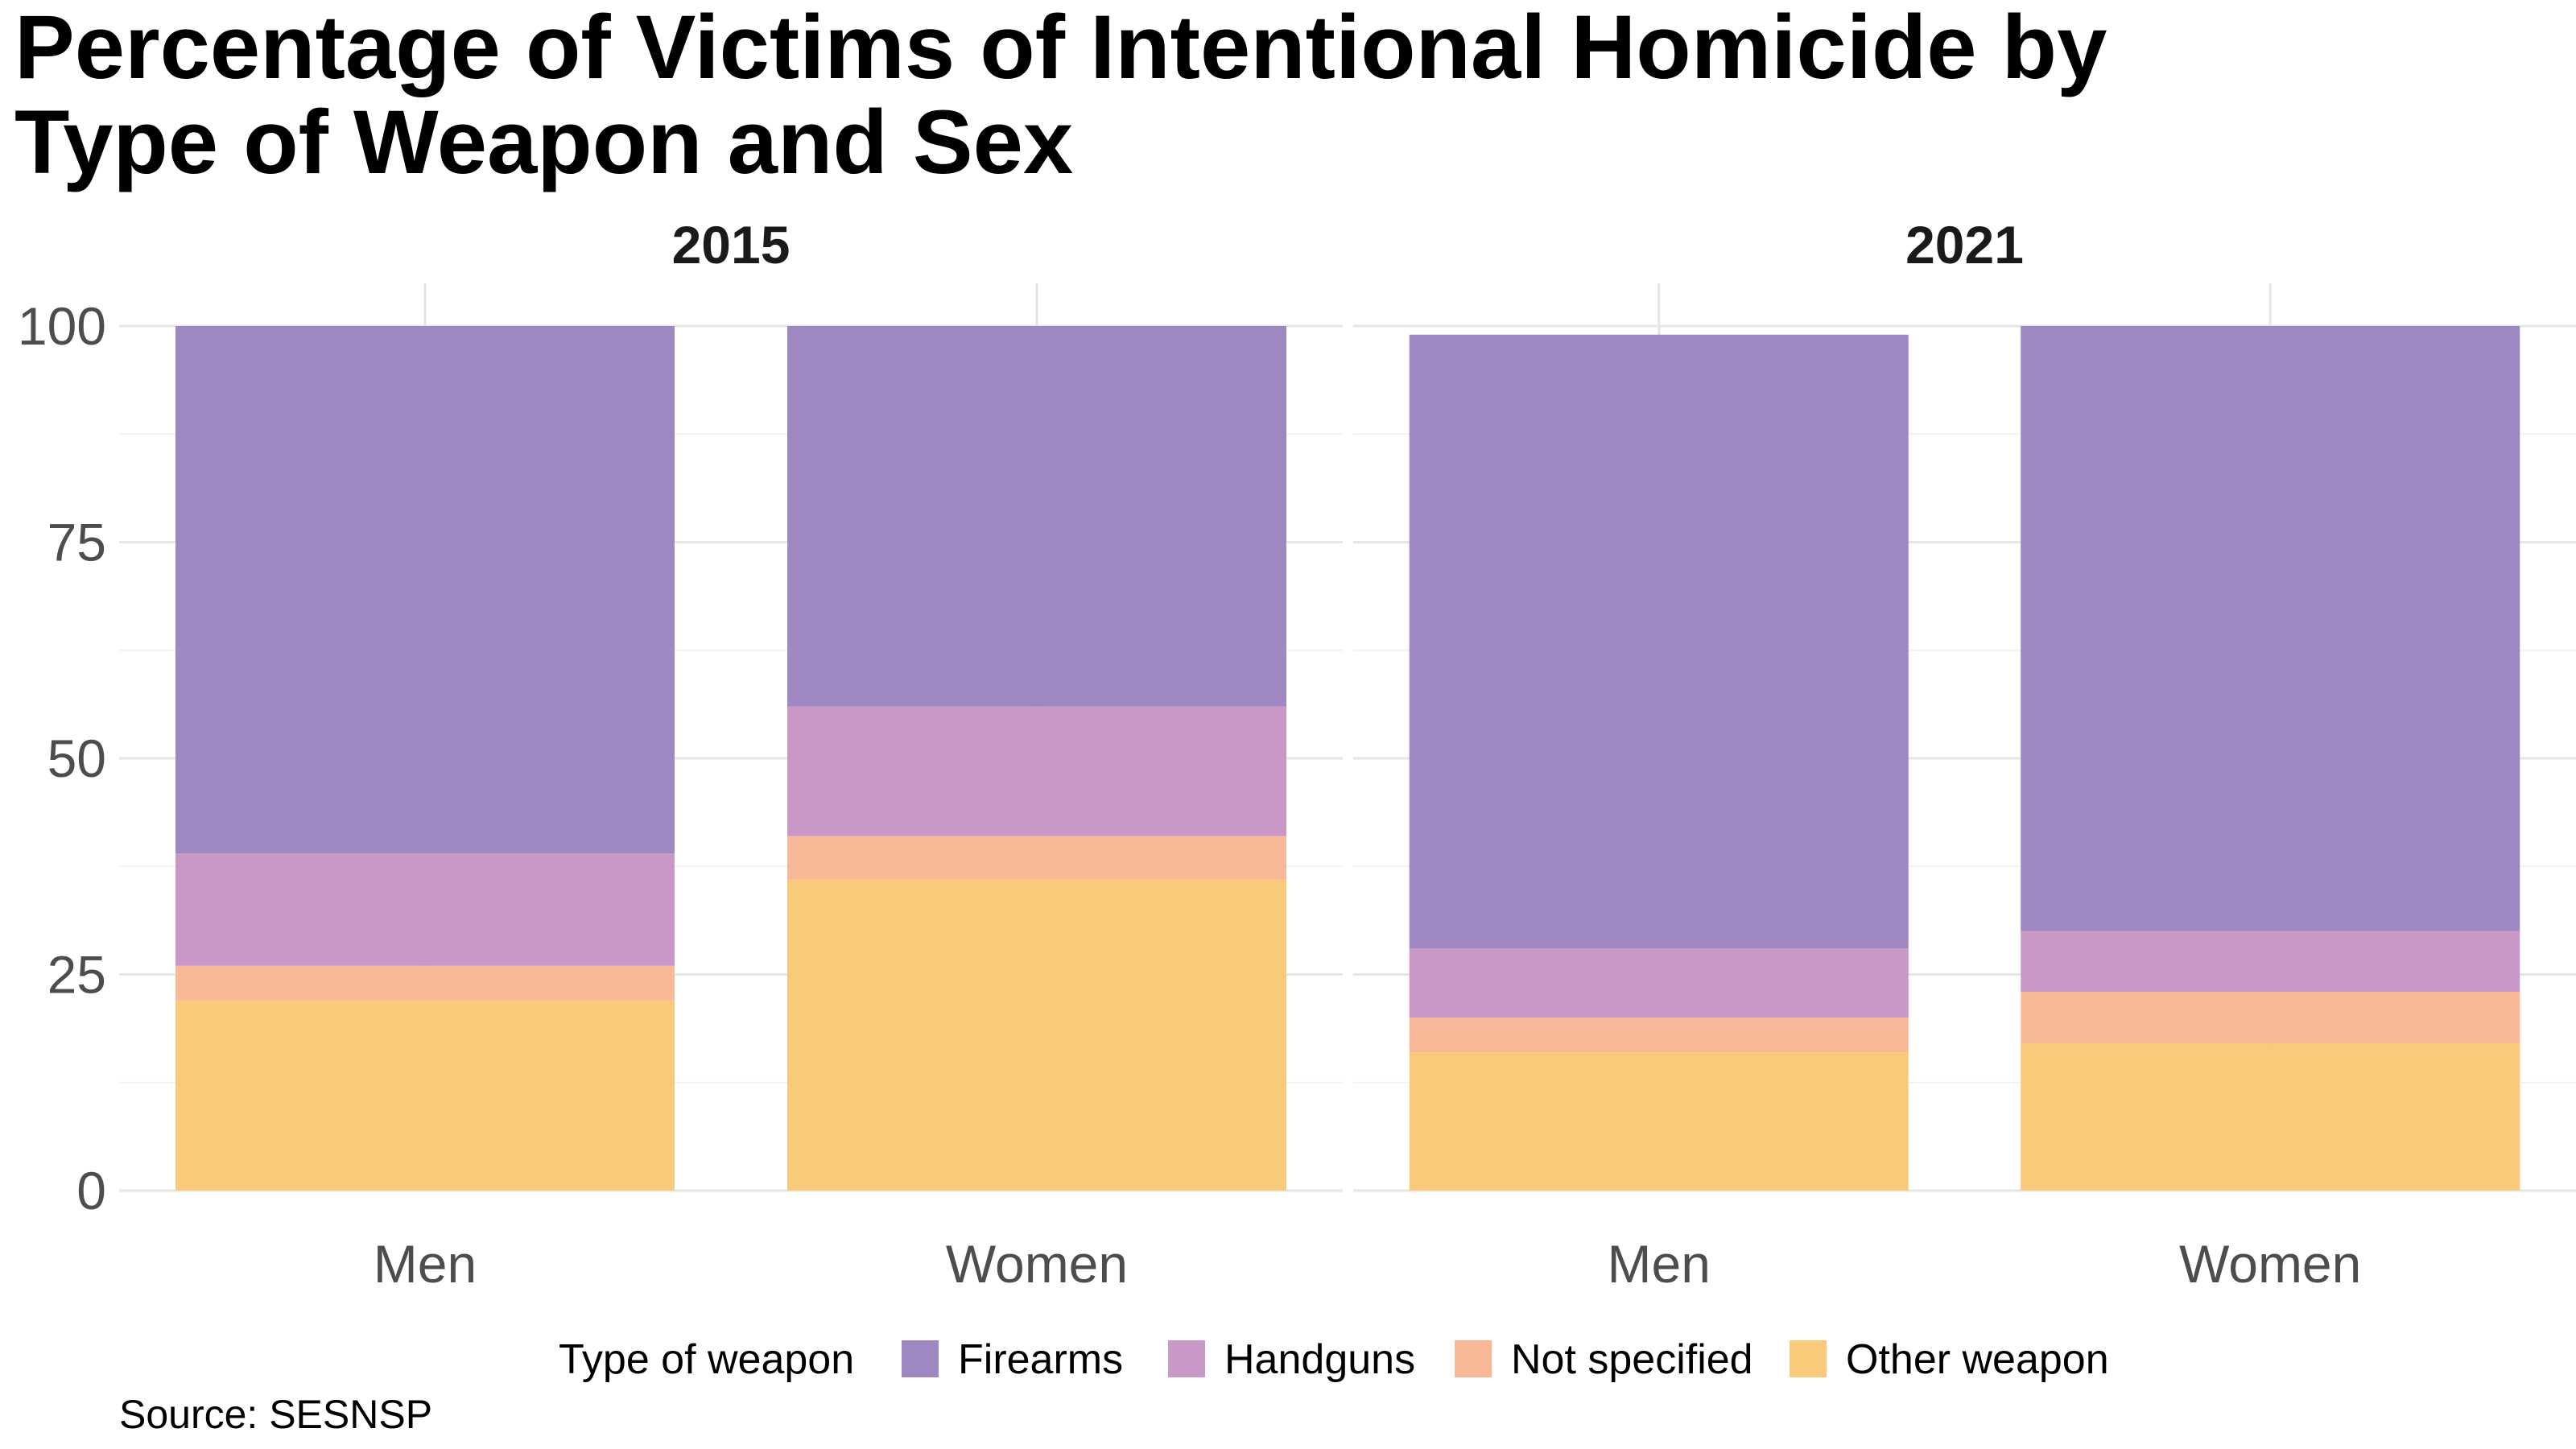 The height and width of the screenshot is (1449, 2576). I want to click on facet-label-2015: 2015, so click(731, 245).